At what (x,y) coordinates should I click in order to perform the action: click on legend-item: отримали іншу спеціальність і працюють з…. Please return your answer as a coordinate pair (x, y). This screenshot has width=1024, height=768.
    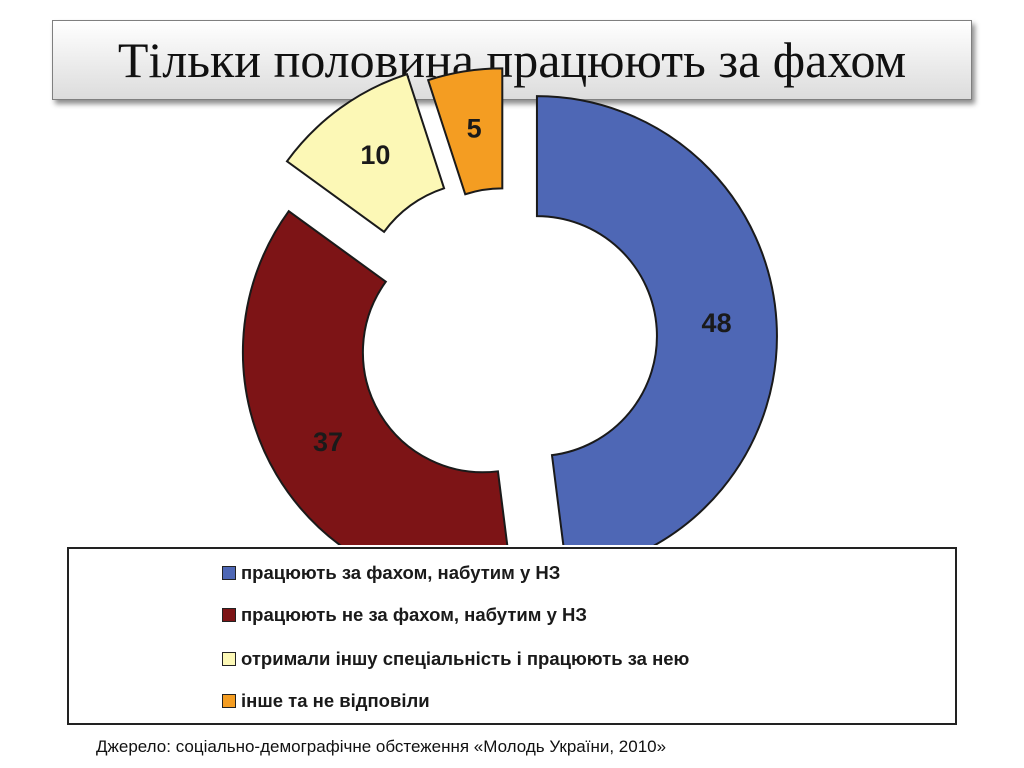
    Looking at the image, I should click on (455, 659).